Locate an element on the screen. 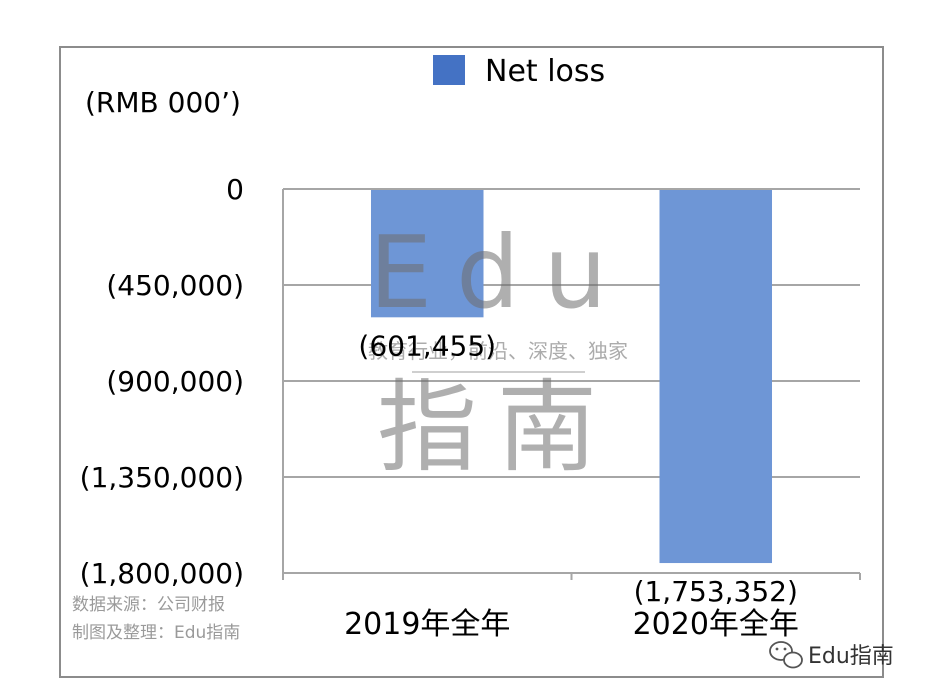 Image resolution: width=940 pixels, height=696 pixels. brand-mark: Edu指南 is located at coordinates (831, 655).